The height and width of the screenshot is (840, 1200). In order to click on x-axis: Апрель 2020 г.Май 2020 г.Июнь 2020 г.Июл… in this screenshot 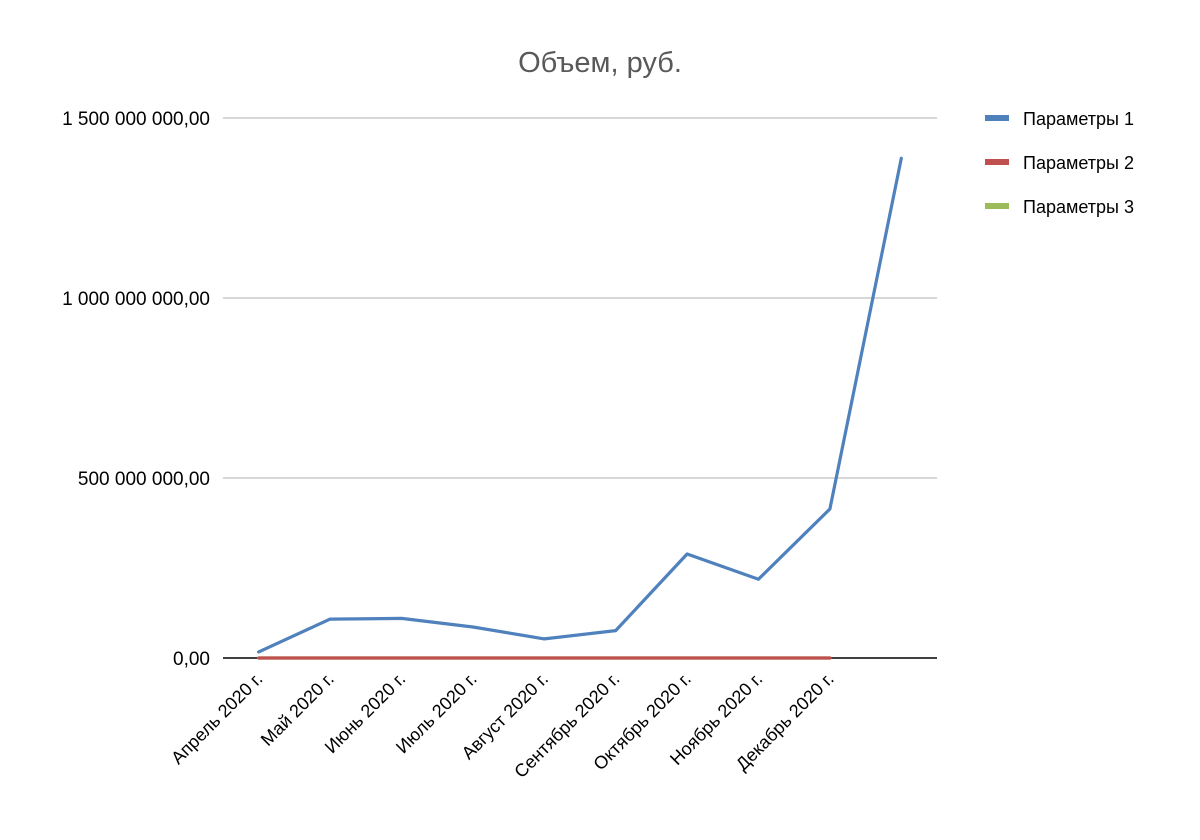, I will do `click(502, 725)`.